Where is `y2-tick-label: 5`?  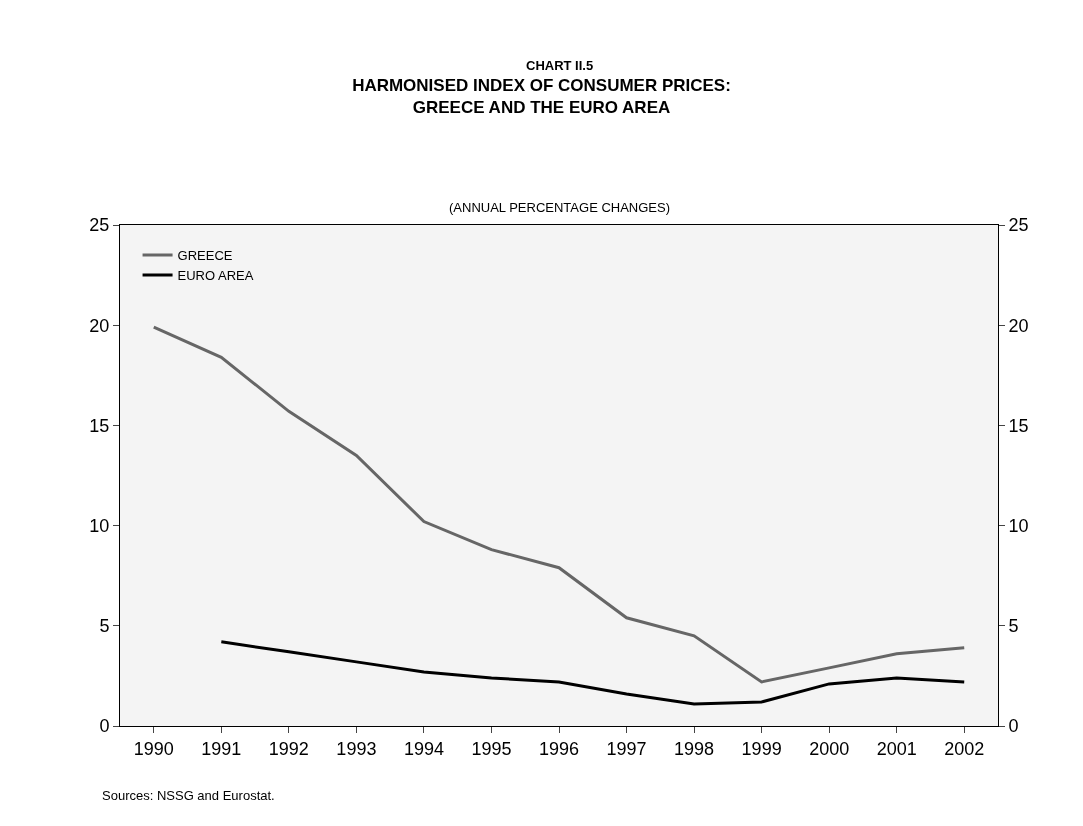 y2-tick-label: 5 is located at coordinates (1013, 626).